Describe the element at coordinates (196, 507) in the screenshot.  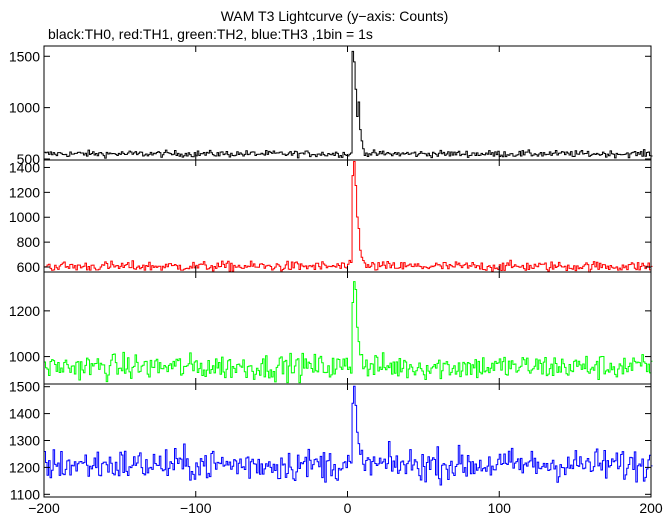
I see `x-tick-label: −100` at that location.